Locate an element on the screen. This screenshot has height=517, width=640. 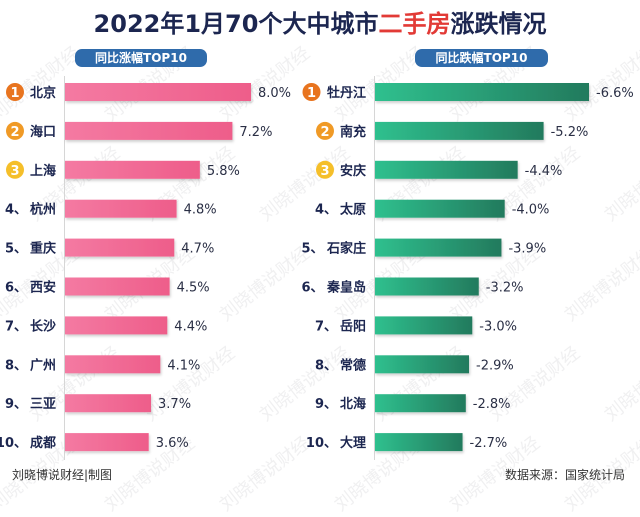
rise-rank: 4、 is located at coordinates (16, 210).